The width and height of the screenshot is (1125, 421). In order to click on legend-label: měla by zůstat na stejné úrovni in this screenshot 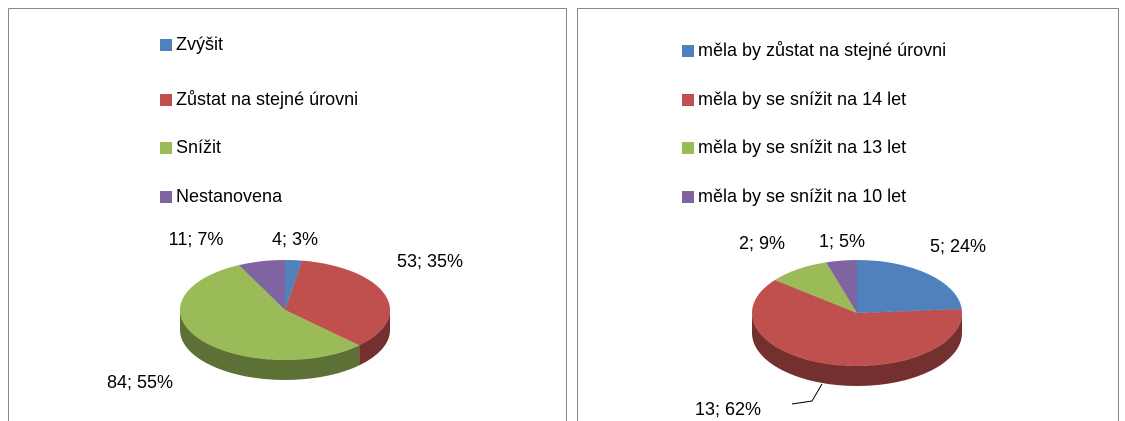, I will do `click(822, 50)`.